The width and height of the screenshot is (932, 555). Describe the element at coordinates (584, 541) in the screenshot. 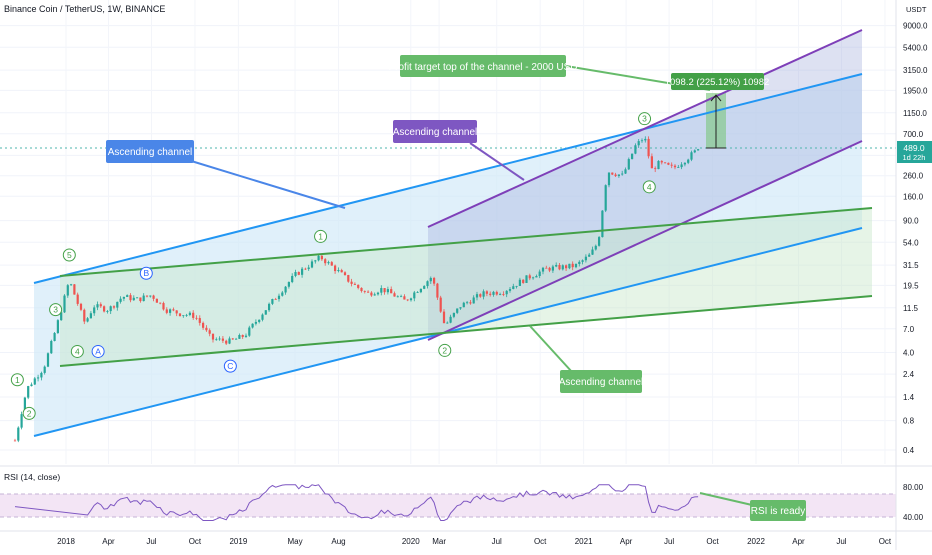

I see `time-tick-label: 2021` at that location.